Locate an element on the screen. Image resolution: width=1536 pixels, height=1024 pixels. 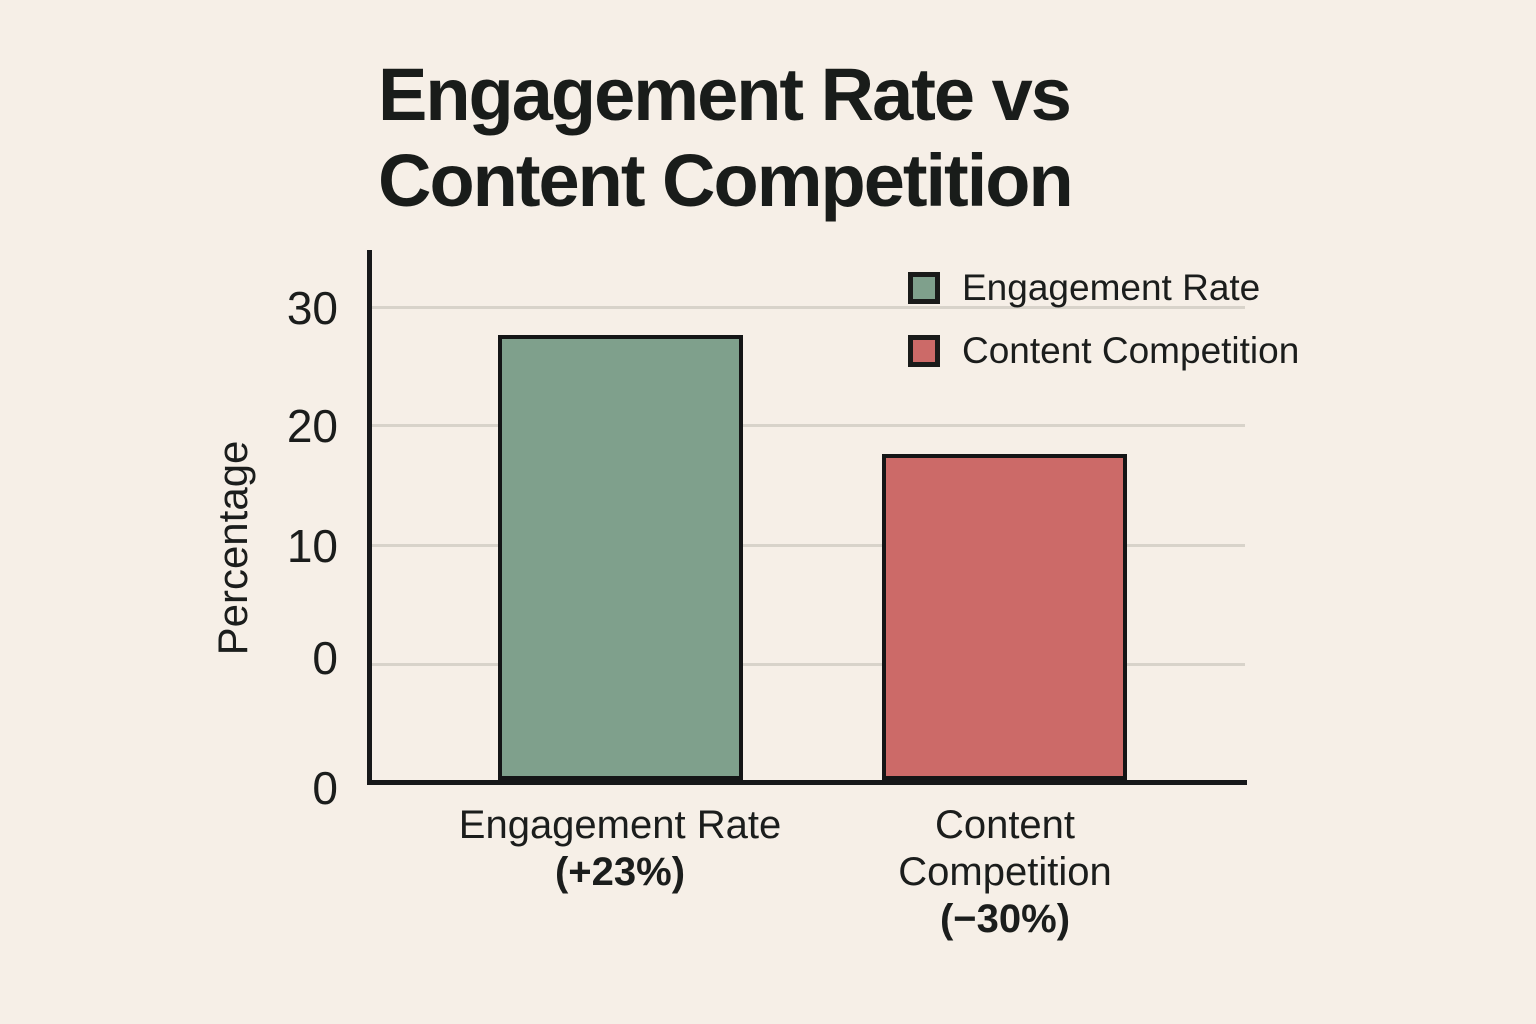
x-label-engagement-rate: Engagement Rate (+23%) is located at coordinates (620, 849).